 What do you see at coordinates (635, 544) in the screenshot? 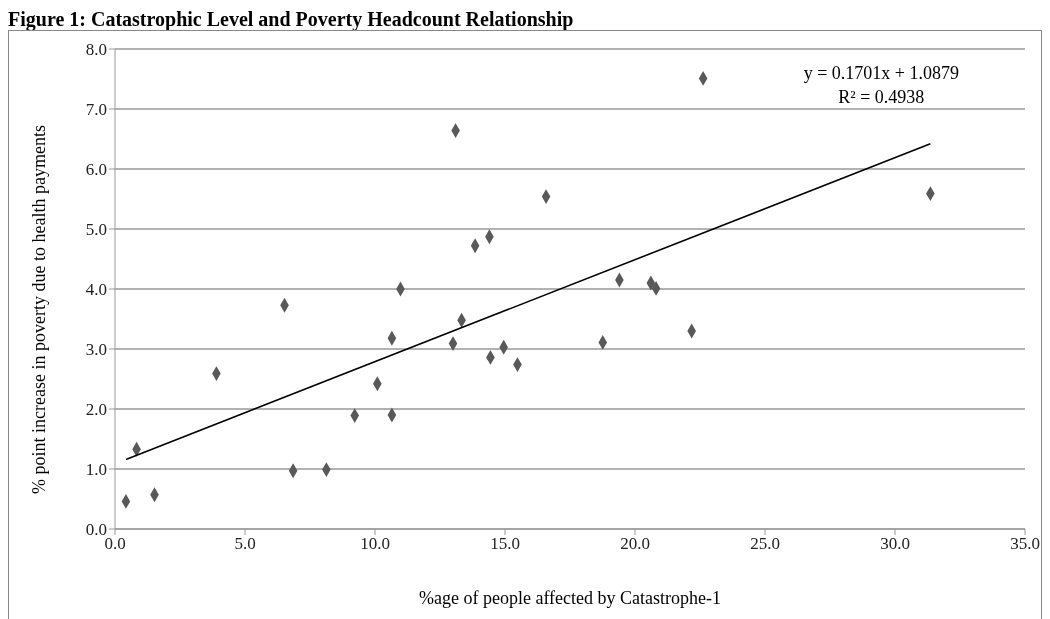
I see `x-tick-label: 20.0` at bounding box center [635, 544].